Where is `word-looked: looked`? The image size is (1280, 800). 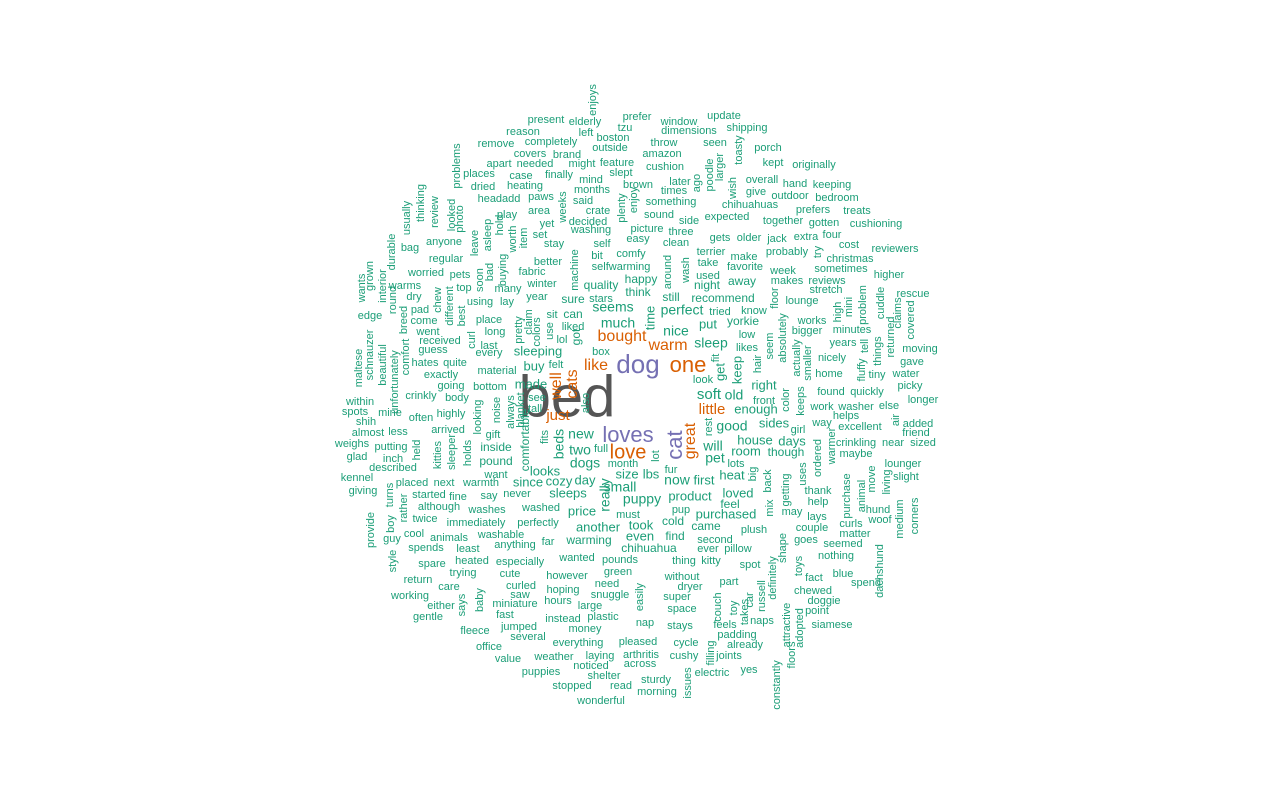 word-looked: looked is located at coordinates (452, 215).